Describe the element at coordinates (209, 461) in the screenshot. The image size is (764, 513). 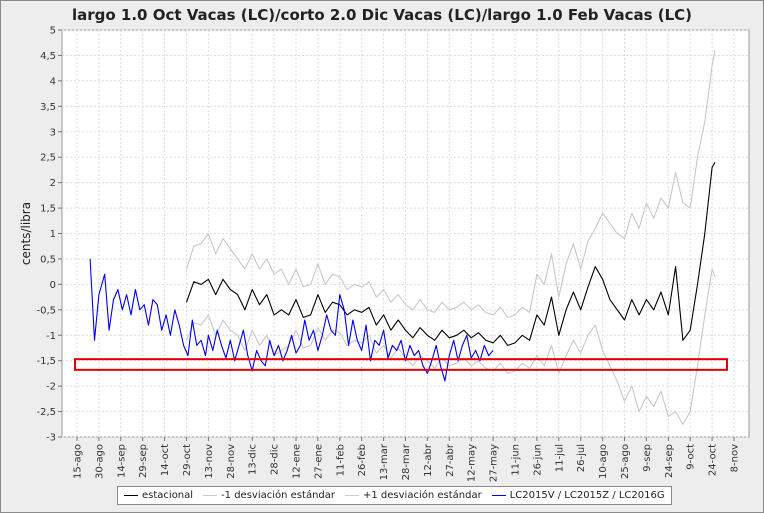
I see `x-tick-label: 13-nov` at that location.